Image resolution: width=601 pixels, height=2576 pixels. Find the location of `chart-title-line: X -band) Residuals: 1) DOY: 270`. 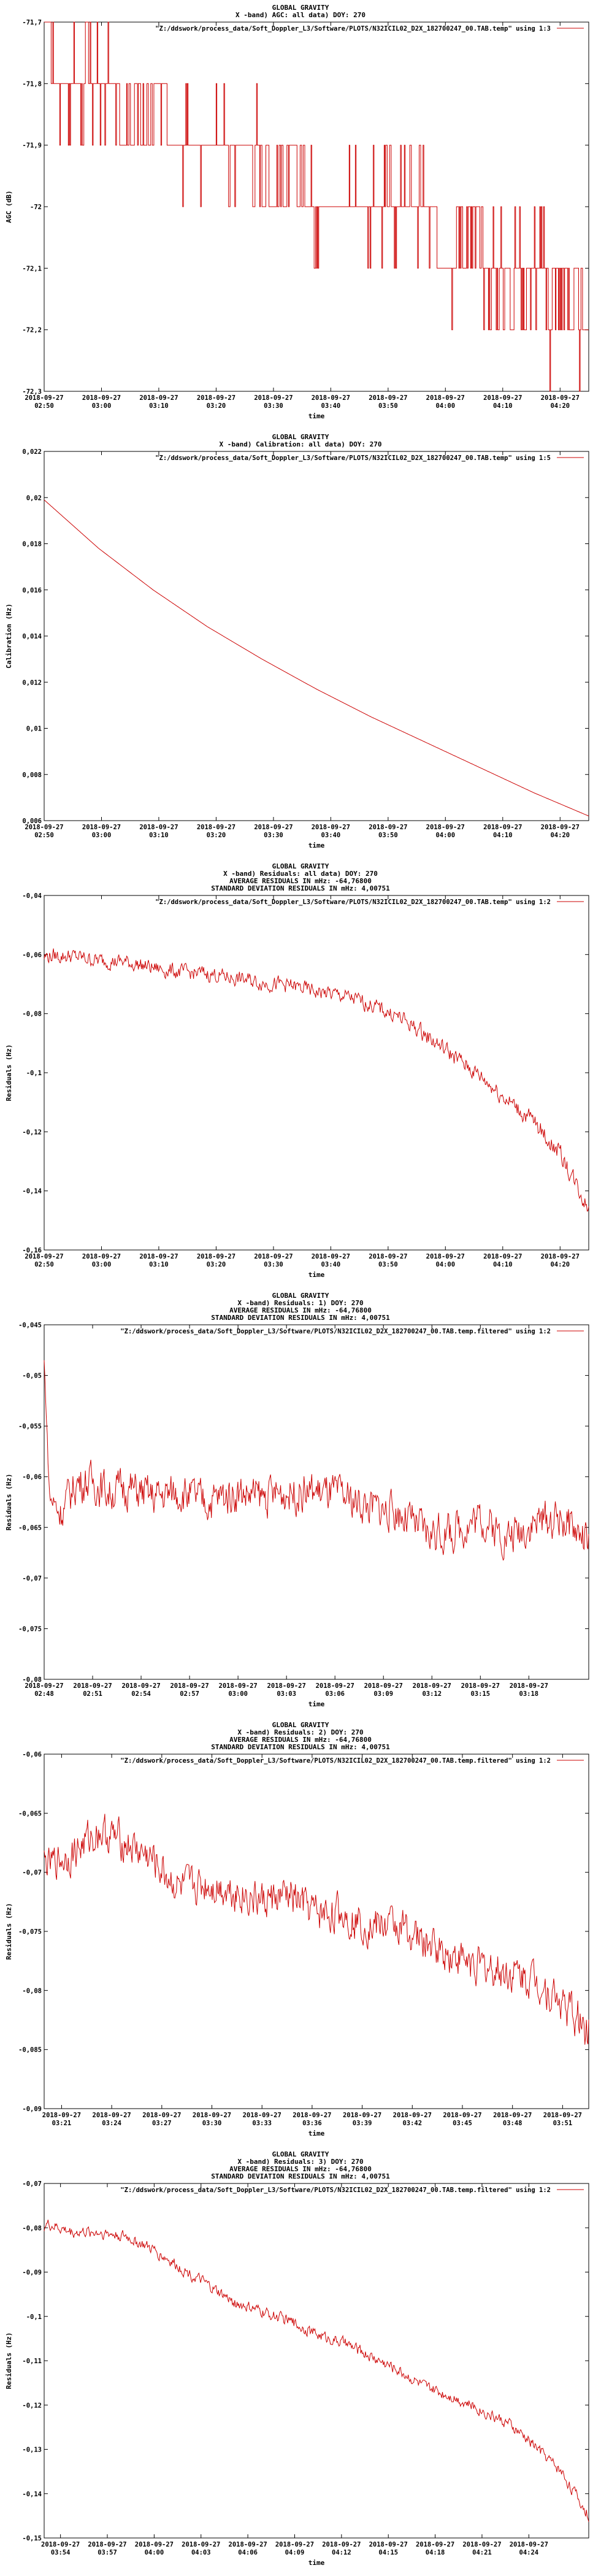

chart-title-line: X -band) Residuals: 1) DOY: 270 is located at coordinates (300, 1303).